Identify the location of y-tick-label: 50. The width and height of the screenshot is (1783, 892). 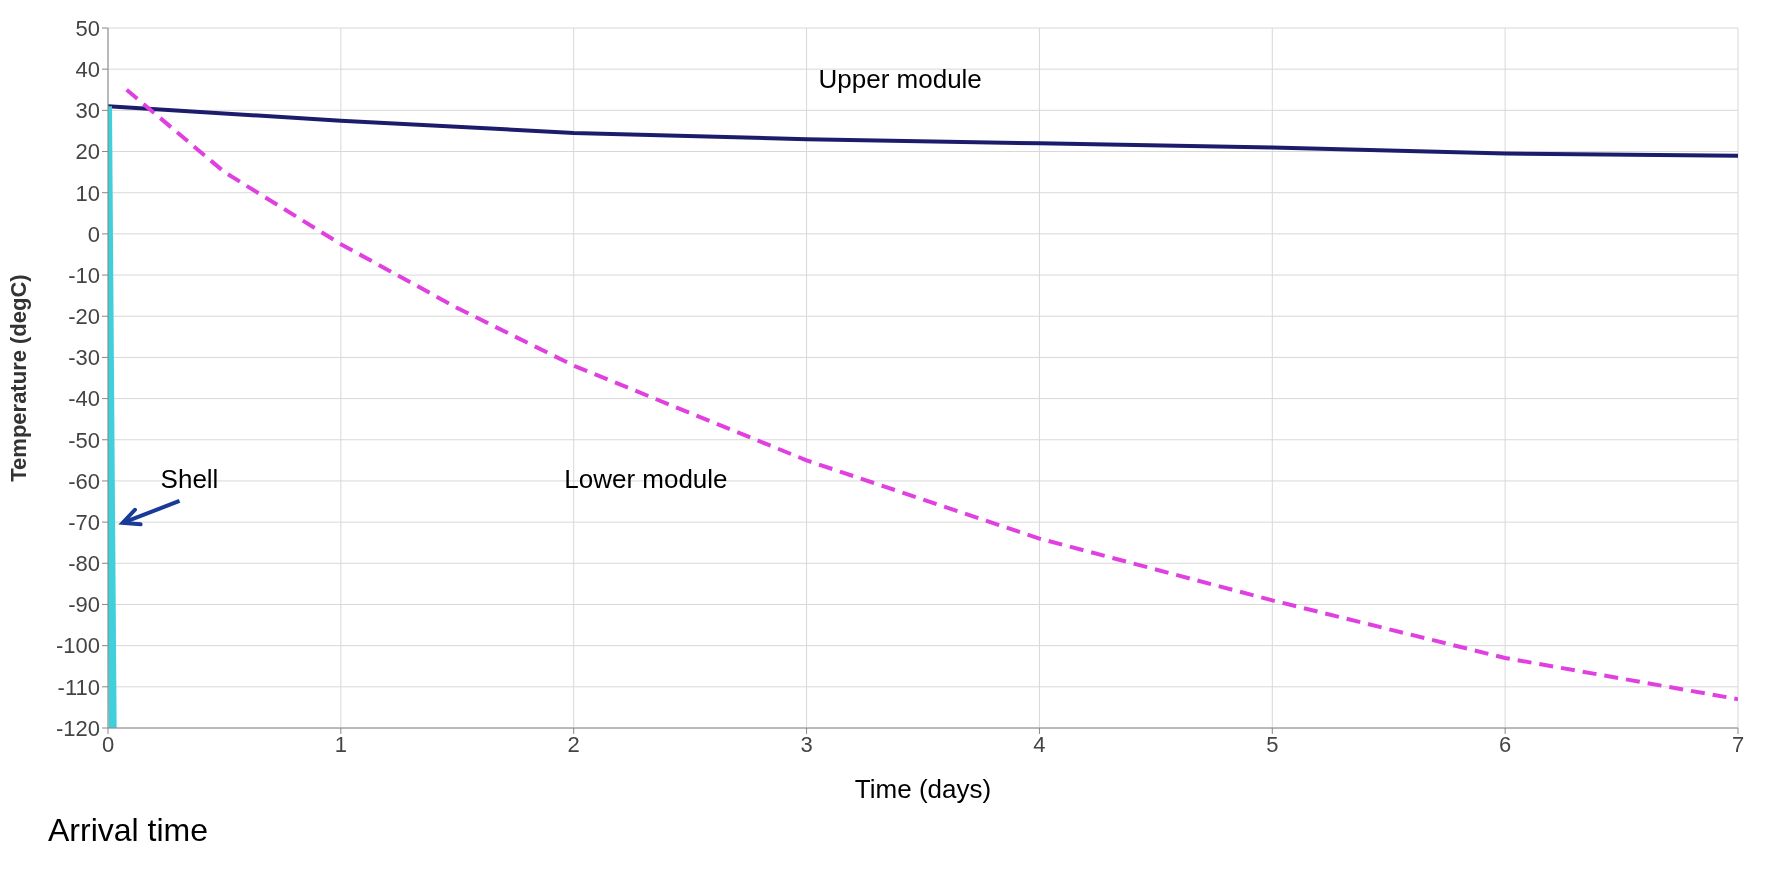
(87, 28).